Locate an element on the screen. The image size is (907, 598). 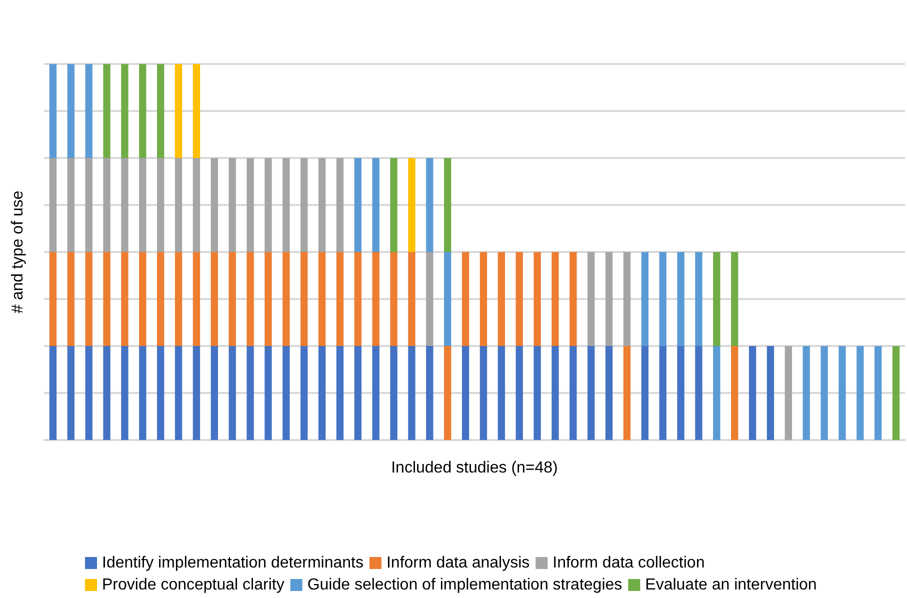
legend-label: Identify implementation determinants is located at coordinates (233, 563).